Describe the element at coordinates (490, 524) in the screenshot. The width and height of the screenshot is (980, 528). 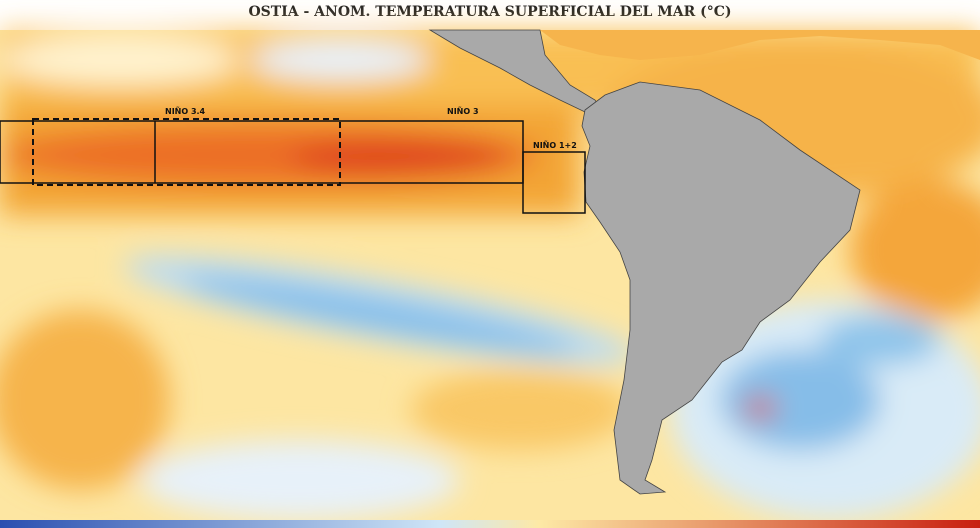
I see `colorbar` at that location.